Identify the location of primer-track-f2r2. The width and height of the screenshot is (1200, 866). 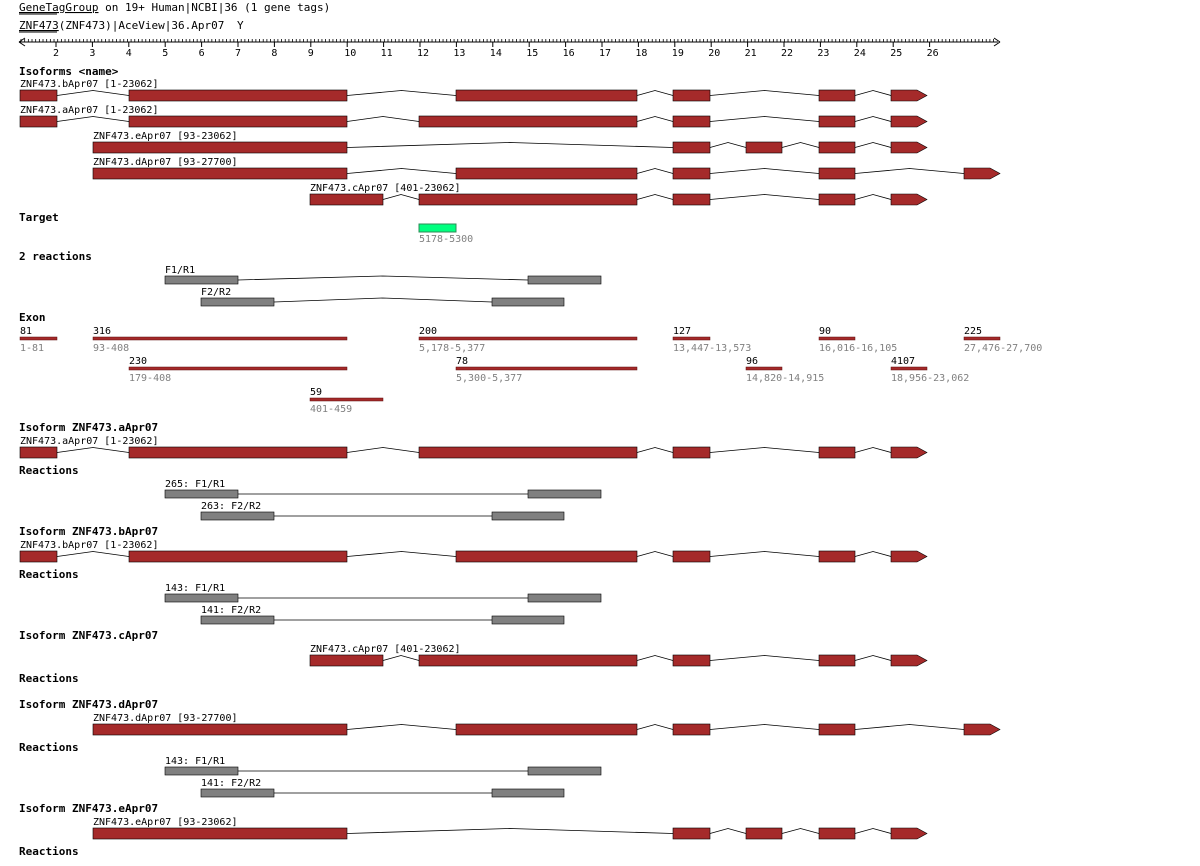
(382, 302).